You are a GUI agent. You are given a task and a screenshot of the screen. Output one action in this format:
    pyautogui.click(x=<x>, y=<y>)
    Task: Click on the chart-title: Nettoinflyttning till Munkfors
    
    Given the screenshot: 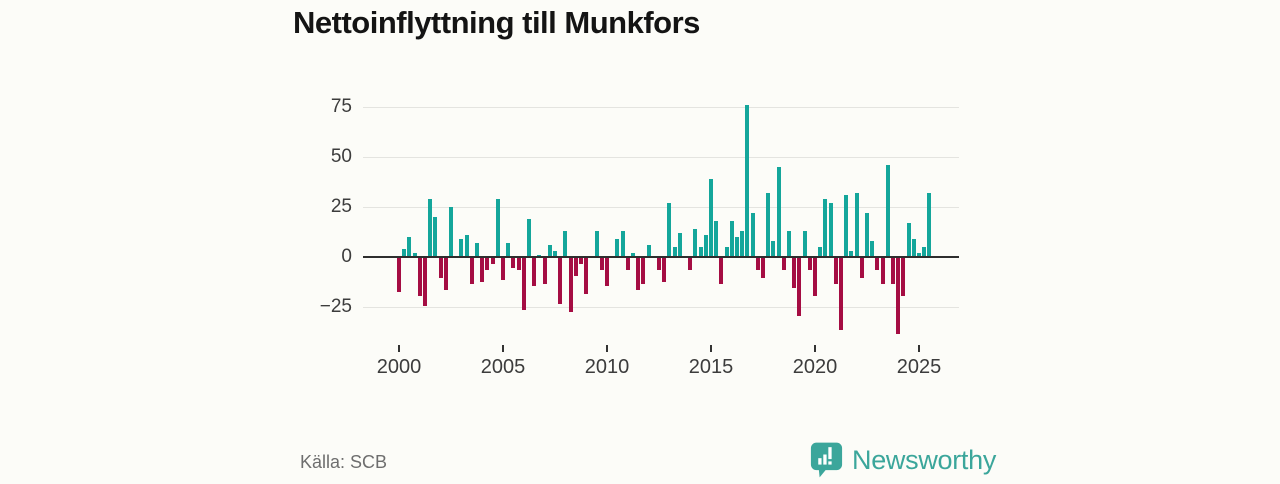 What is the action you would take?
    pyautogui.click(x=496, y=22)
    